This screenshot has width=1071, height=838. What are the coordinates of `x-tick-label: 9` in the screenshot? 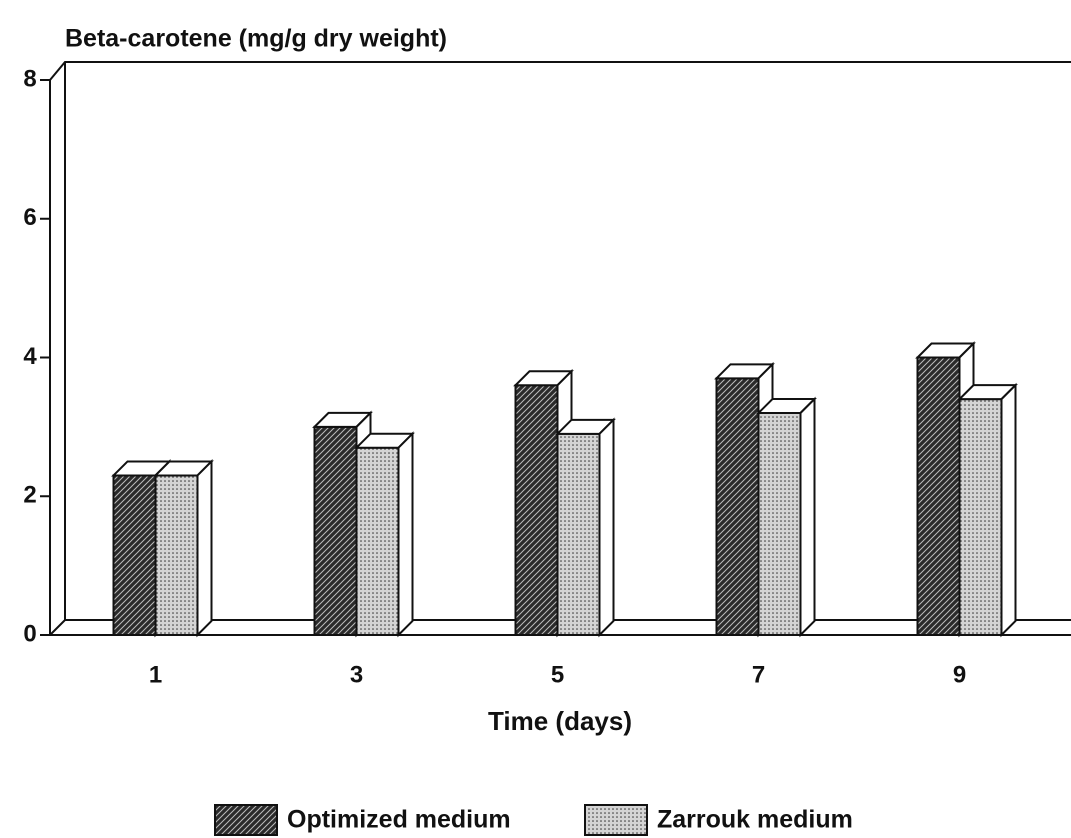 It's located at (959, 674).